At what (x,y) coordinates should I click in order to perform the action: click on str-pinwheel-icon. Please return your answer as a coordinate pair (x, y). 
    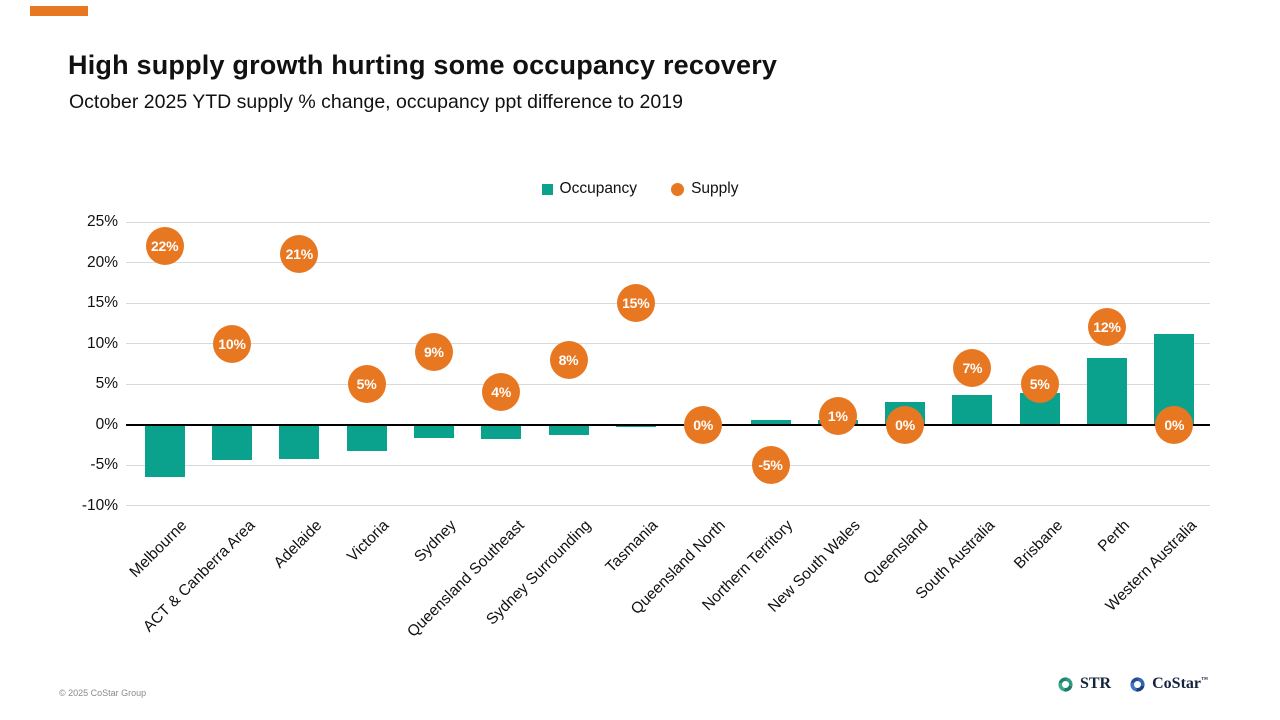
    Looking at the image, I should click on (1065, 684).